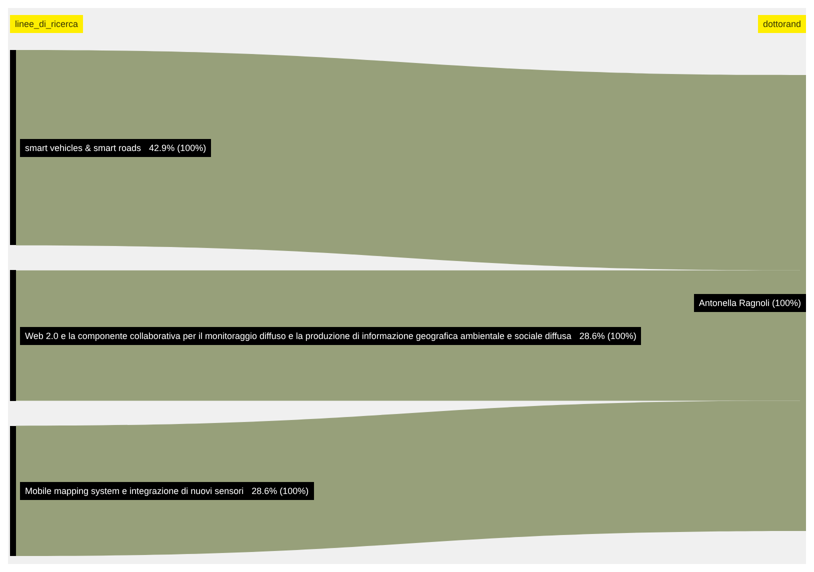 The height and width of the screenshot is (572, 814). What do you see at coordinates (83, 147) in the screenshot?
I see `category-label: smart vehicles & smart roads` at bounding box center [83, 147].